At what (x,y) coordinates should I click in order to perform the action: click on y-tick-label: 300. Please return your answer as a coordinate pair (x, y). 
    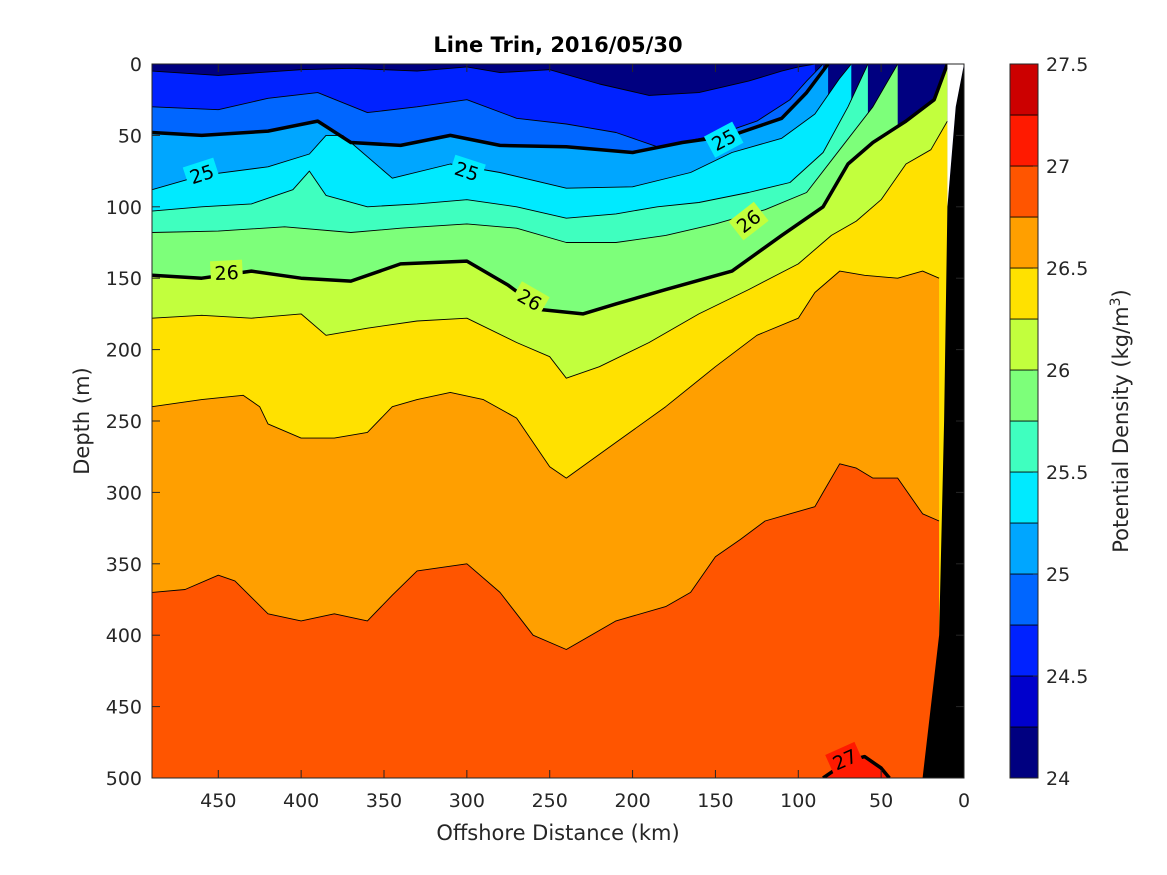
    Looking at the image, I should click on (124, 493).